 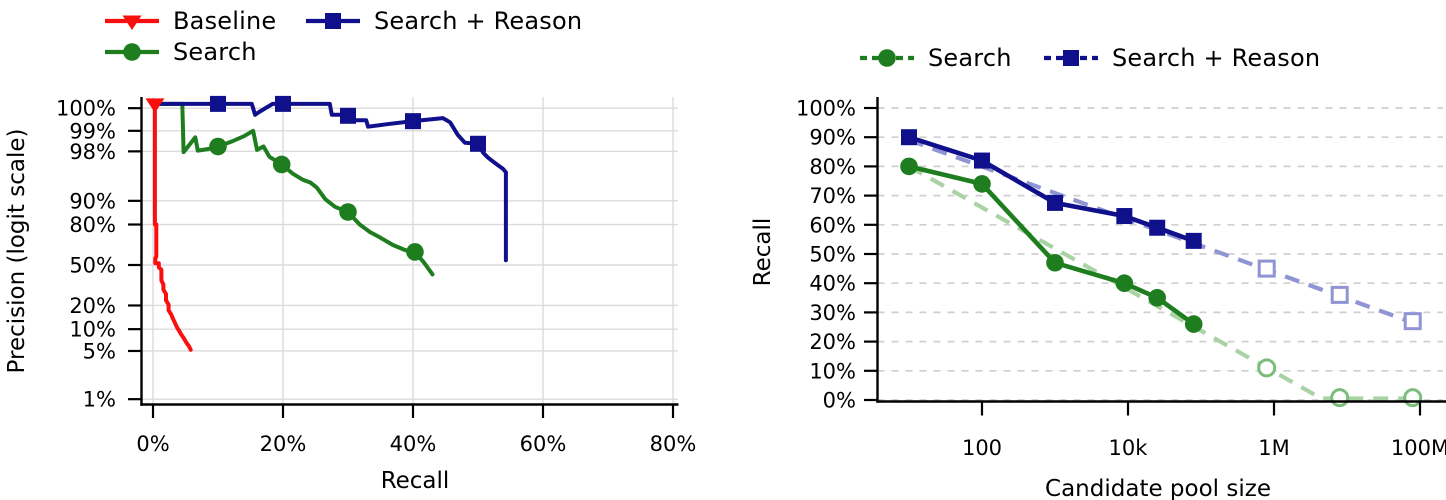 I want to click on legend-label-baseline: Baseline, so click(x=225, y=21).